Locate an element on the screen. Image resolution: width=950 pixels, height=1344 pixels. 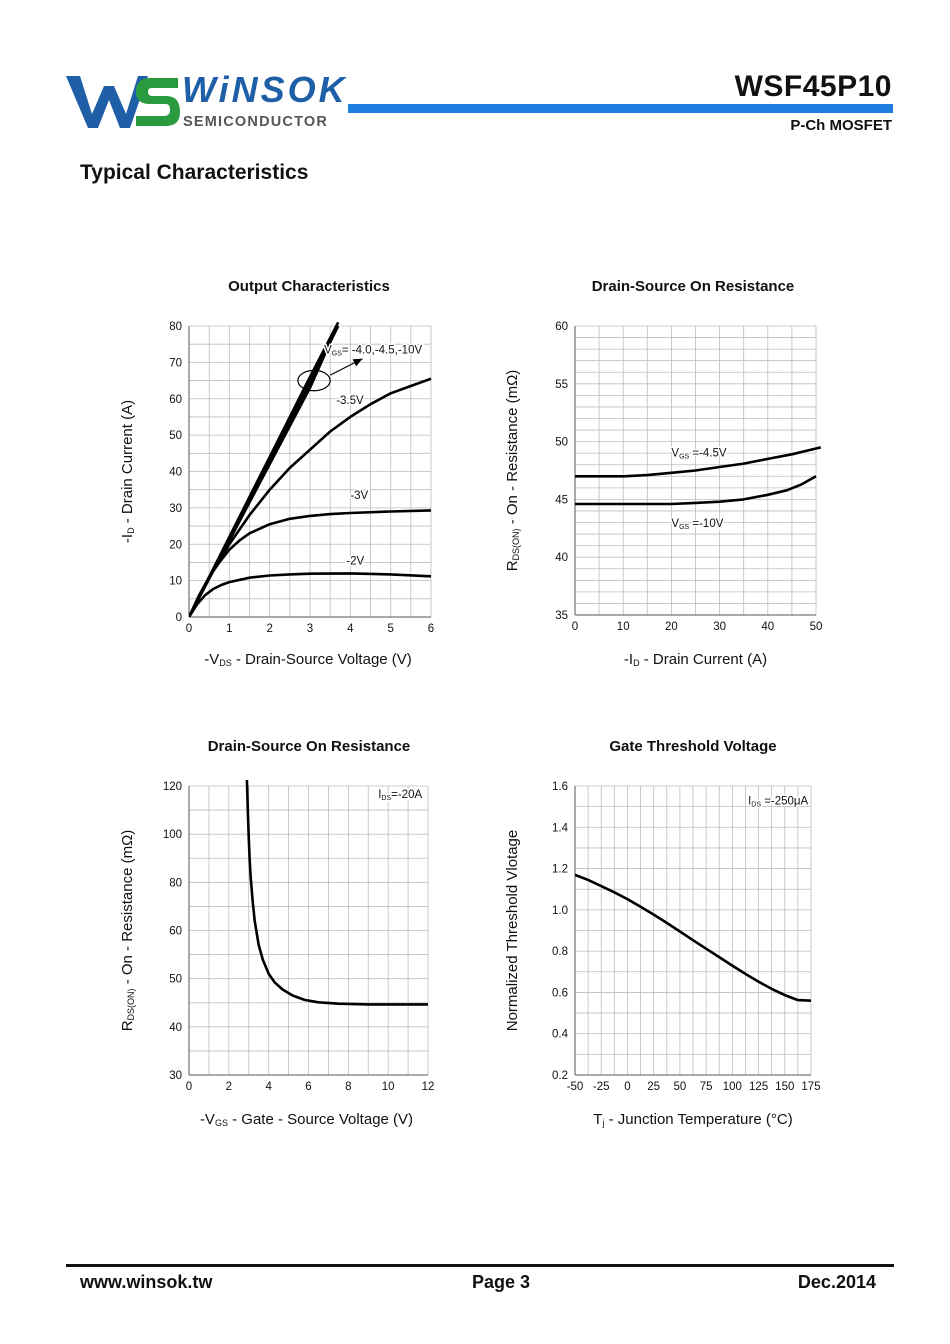
y-tick-label: 0.6 is located at coordinates (560, 993).